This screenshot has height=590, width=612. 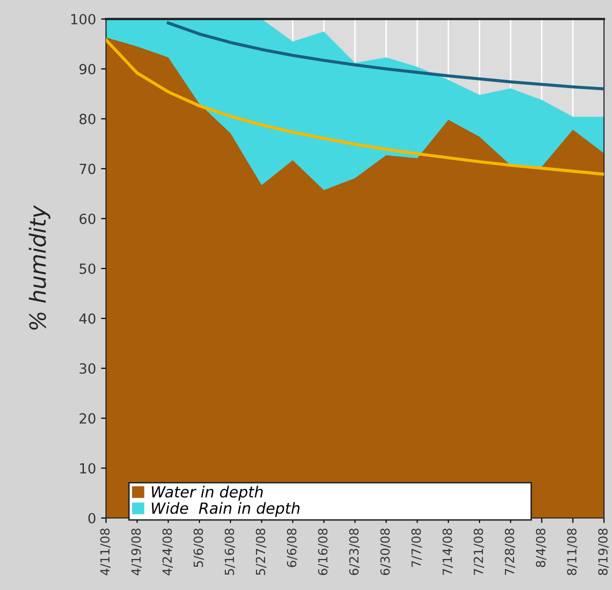 What do you see at coordinates (479, 551) in the screenshot?
I see `x-tick-label: 7/21/08` at bounding box center [479, 551].